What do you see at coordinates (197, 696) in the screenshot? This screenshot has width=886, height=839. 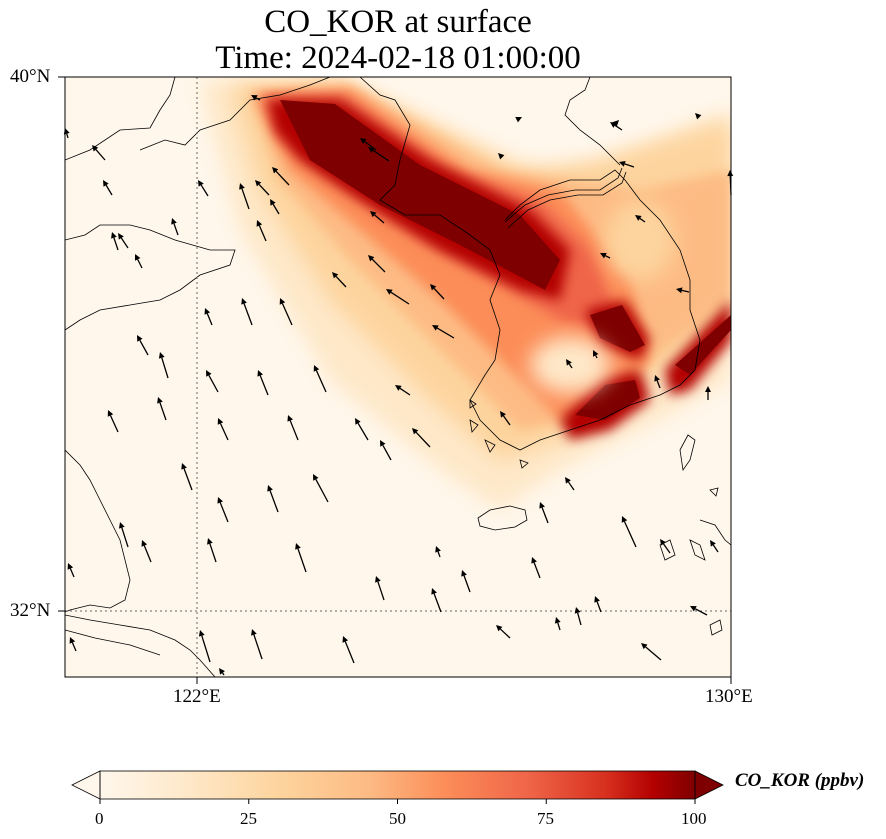 I see `lon-tick-label: 122°E` at bounding box center [197, 696].